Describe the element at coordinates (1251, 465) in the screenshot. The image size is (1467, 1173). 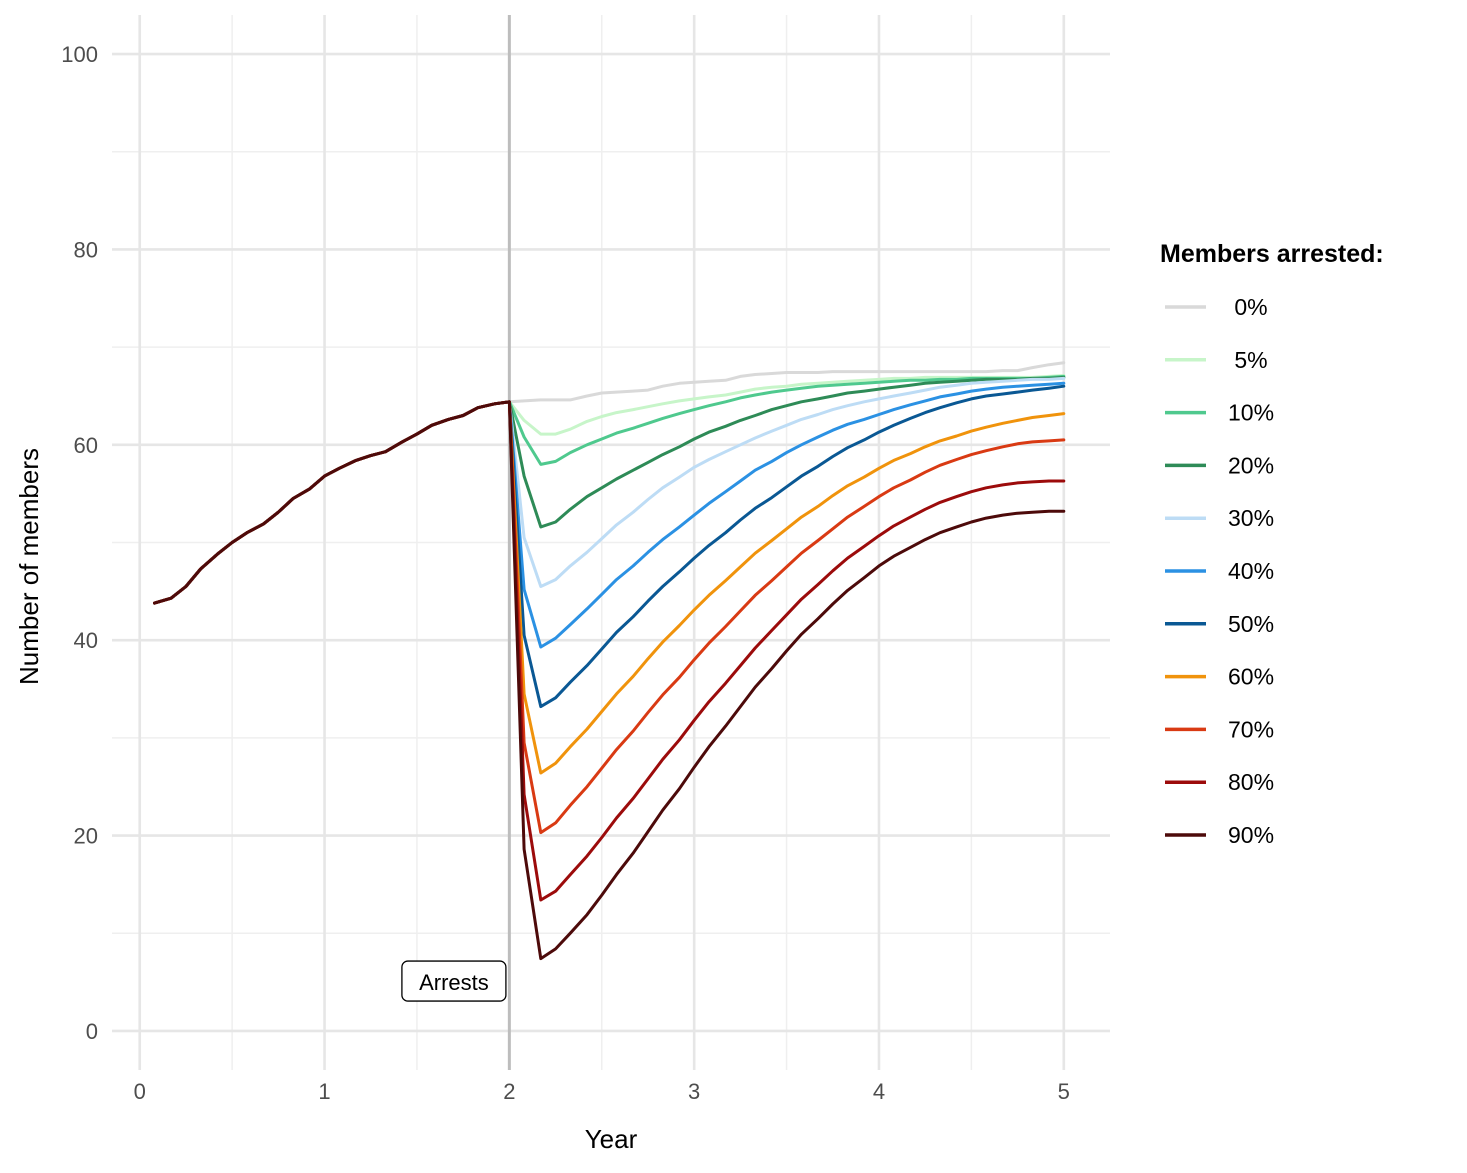
I see `legend-label: 20%` at that location.